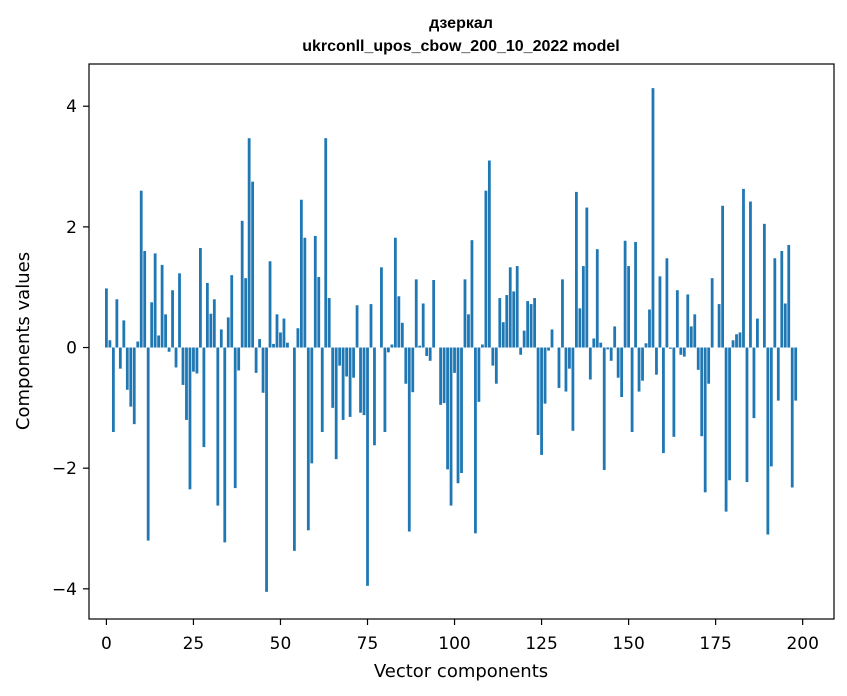 The height and width of the screenshot is (696, 847). Describe the element at coordinates (454, 644) in the screenshot. I see `x-tick-label: 100` at that location.